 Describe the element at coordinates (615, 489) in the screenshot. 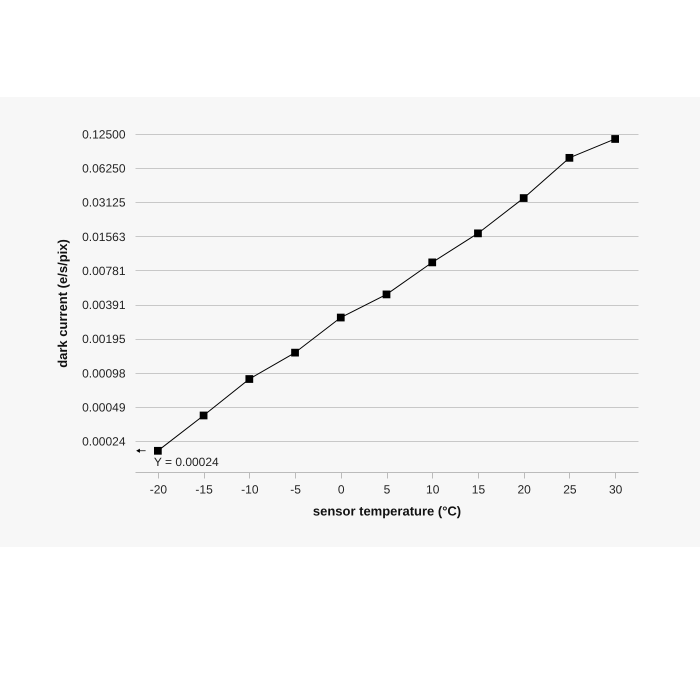

I see `x-tick-label: 30` at that location.